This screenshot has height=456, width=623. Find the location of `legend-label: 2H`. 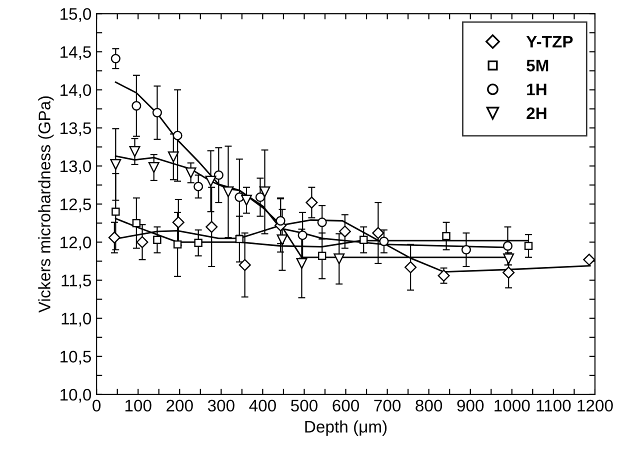

legend-label: 2H is located at coordinates (536, 113).